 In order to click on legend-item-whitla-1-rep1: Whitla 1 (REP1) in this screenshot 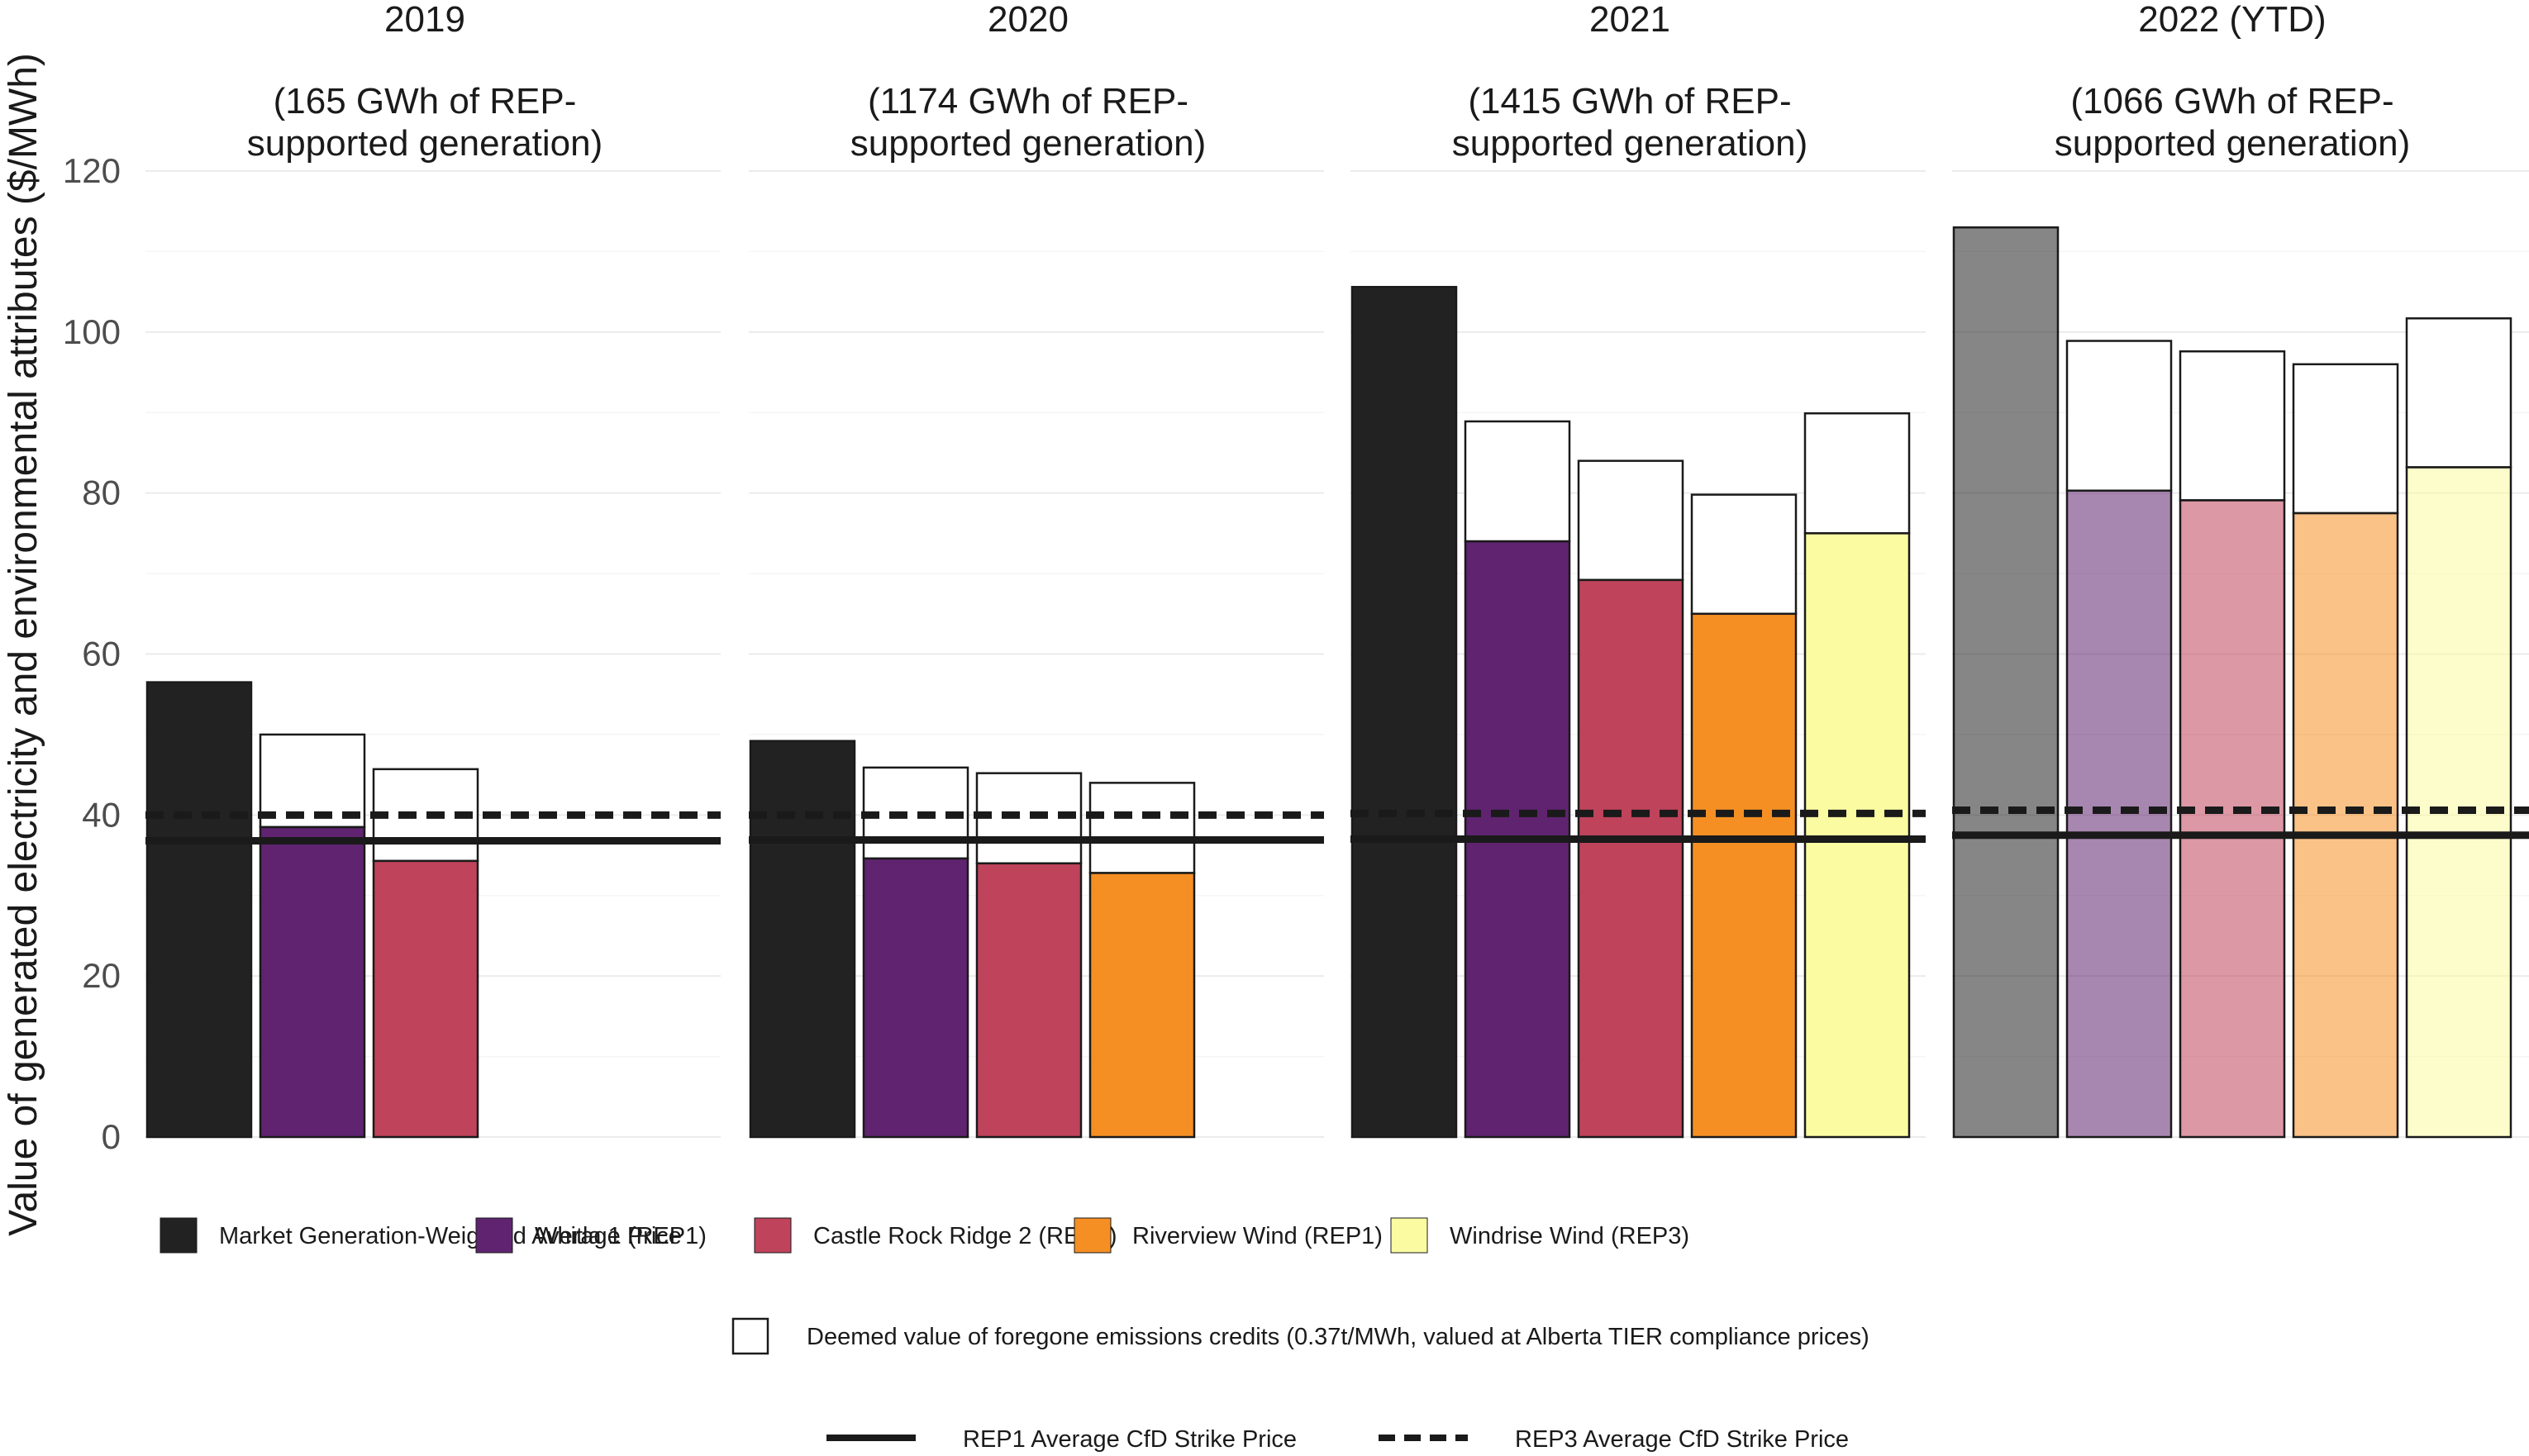, I will do `click(591, 1235)`.